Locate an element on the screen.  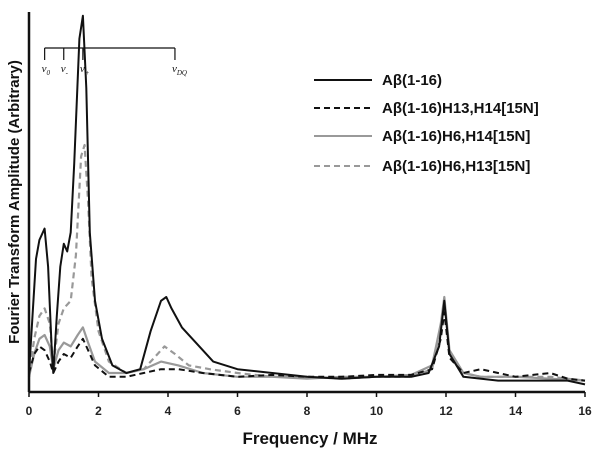
x-tick-label-1: 2 is located at coordinates (98, 411).